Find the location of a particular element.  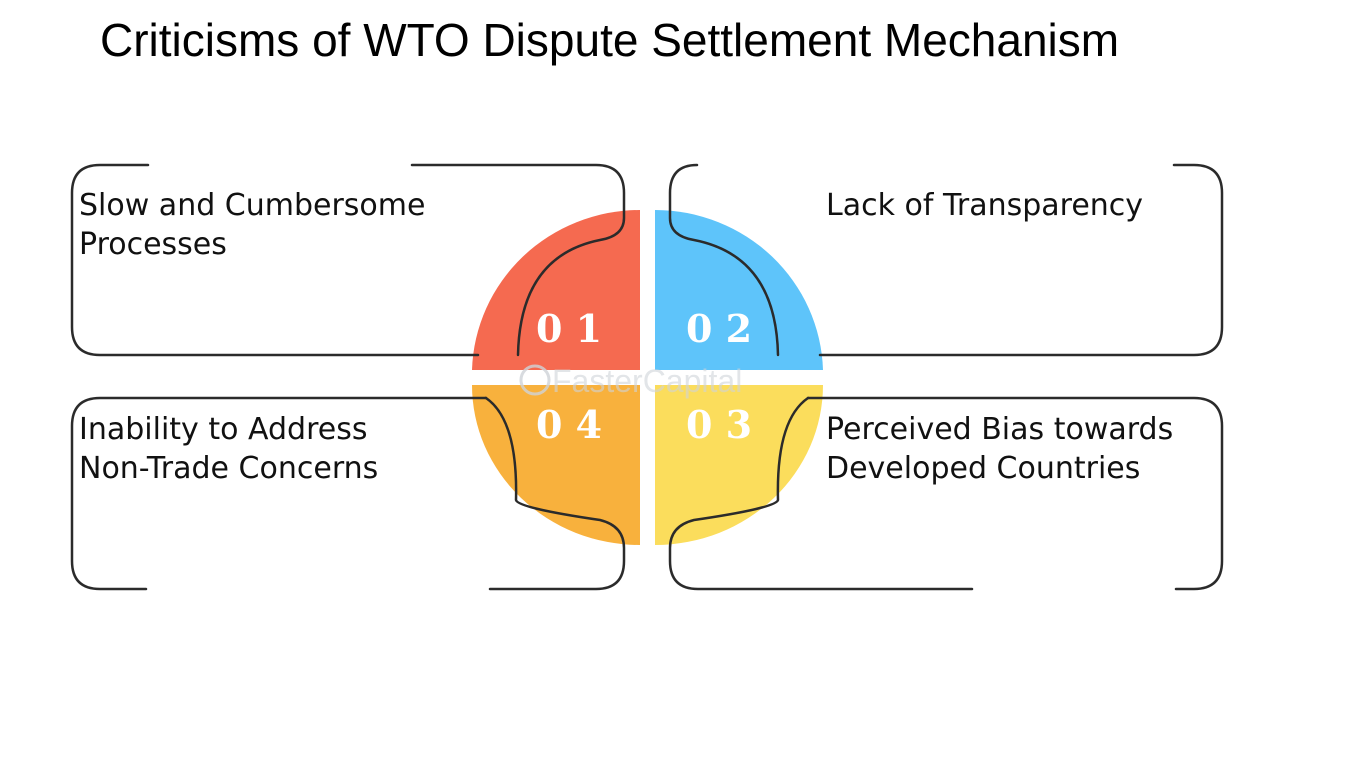

frame-01-connector is located at coordinates (518, 260).